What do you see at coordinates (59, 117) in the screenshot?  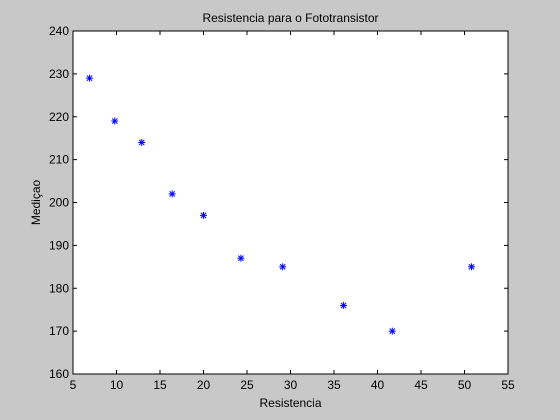 I see `y-tick-label: 220` at bounding box center [59, 117].